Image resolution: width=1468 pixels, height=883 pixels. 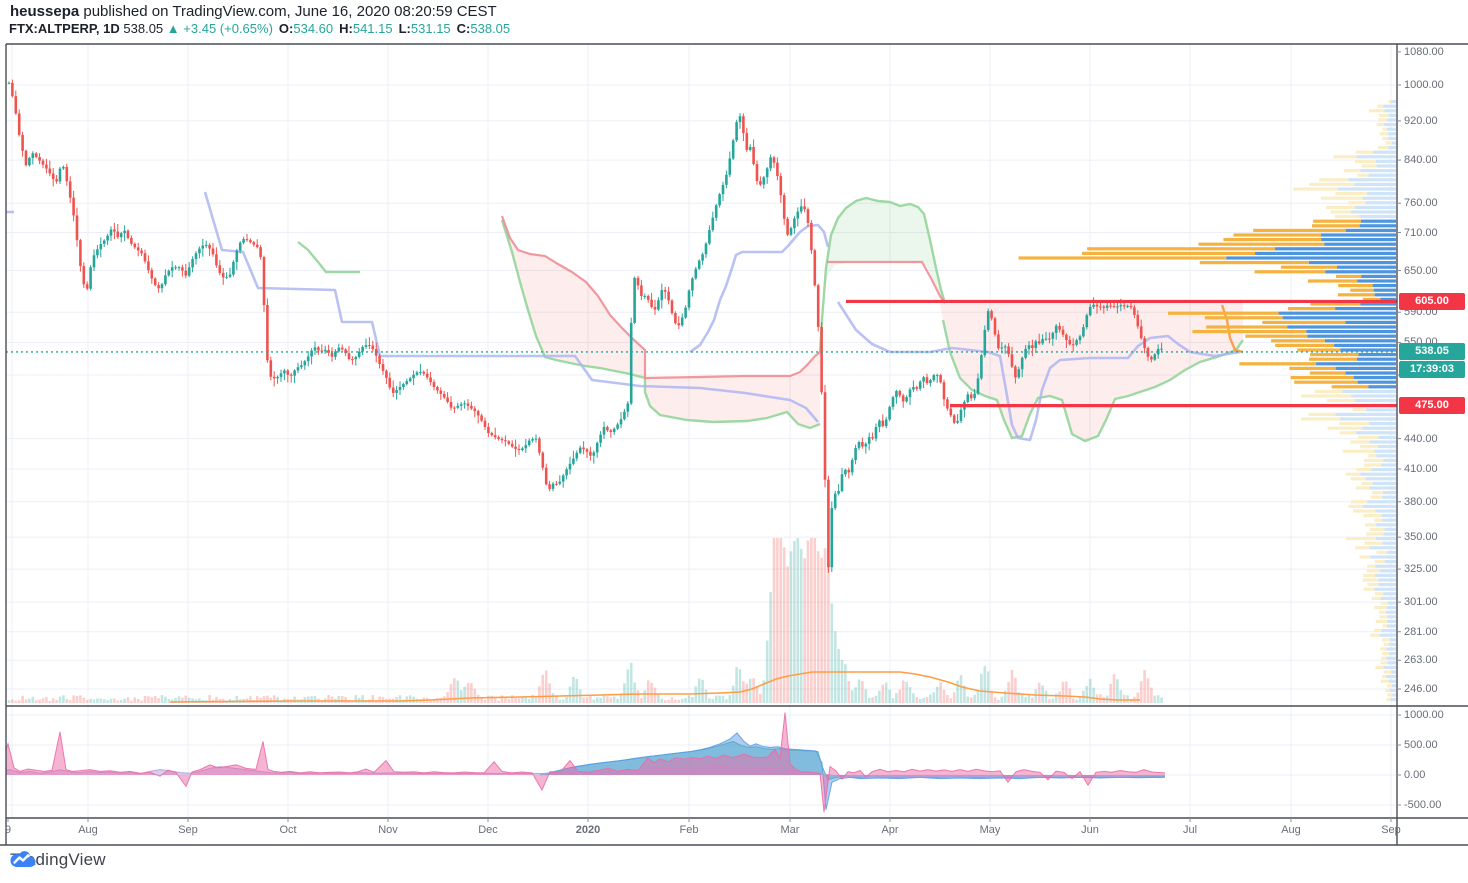 I want to click on time-label-Jul: Jul, so click(x=1190, y=830).